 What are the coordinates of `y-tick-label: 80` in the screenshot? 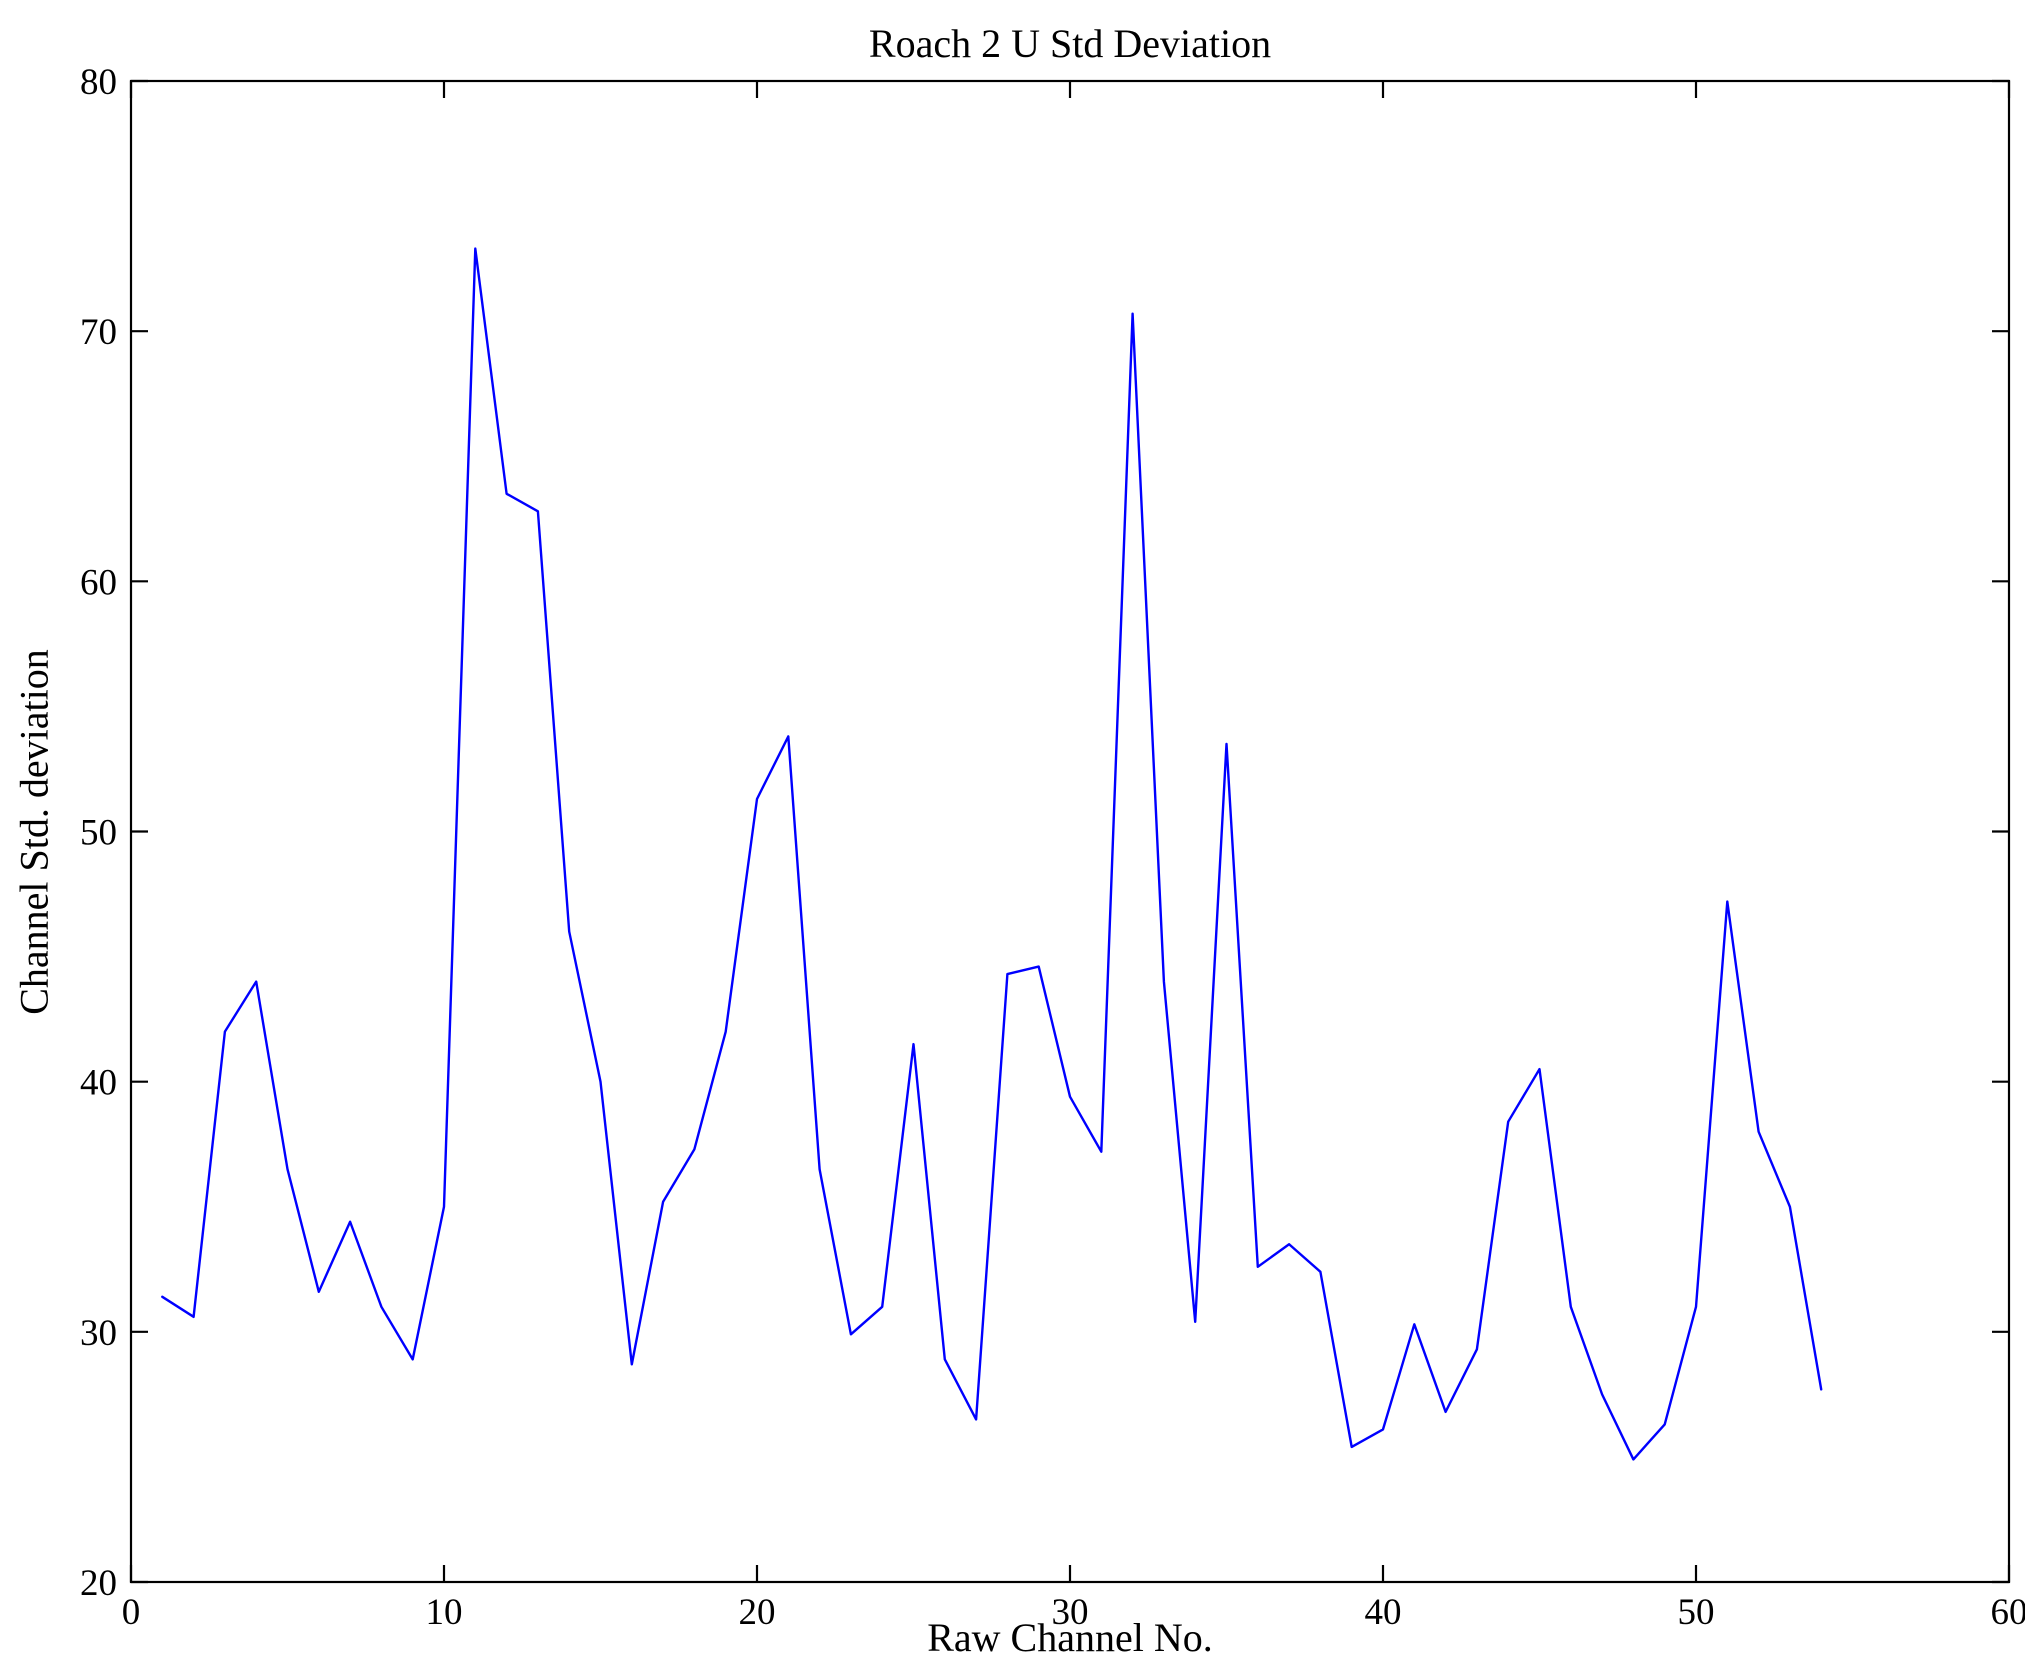 It's located at (98, 82).